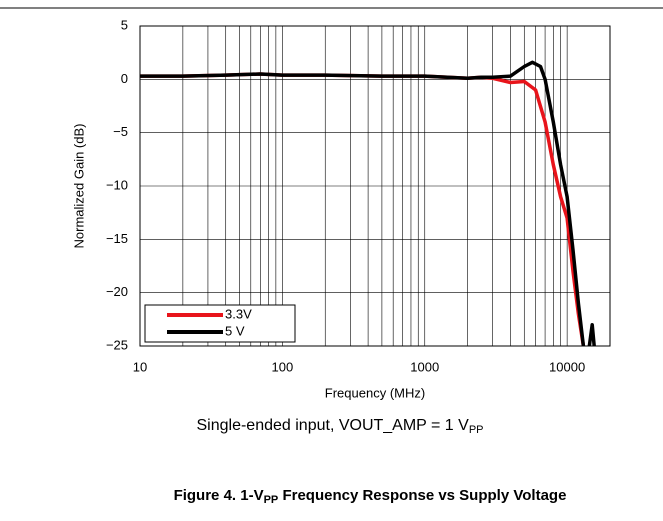  What do you see at coordinates (120, 131) in the screenshot?
I see `y-tick-label: −5` at bounding box center [120, 131].